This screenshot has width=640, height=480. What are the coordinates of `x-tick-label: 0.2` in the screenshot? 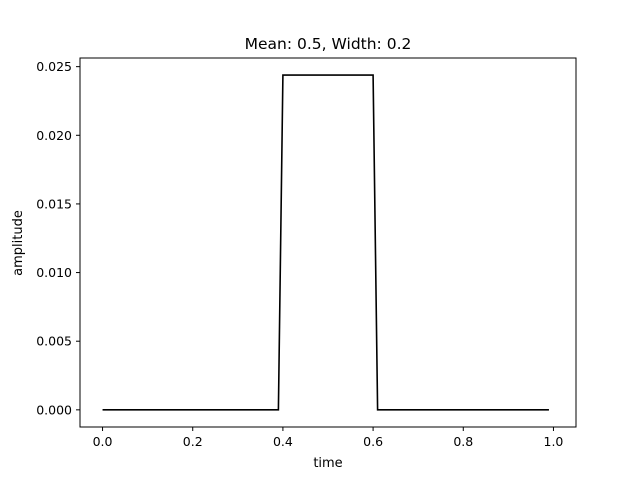 It's located at (193, 441).